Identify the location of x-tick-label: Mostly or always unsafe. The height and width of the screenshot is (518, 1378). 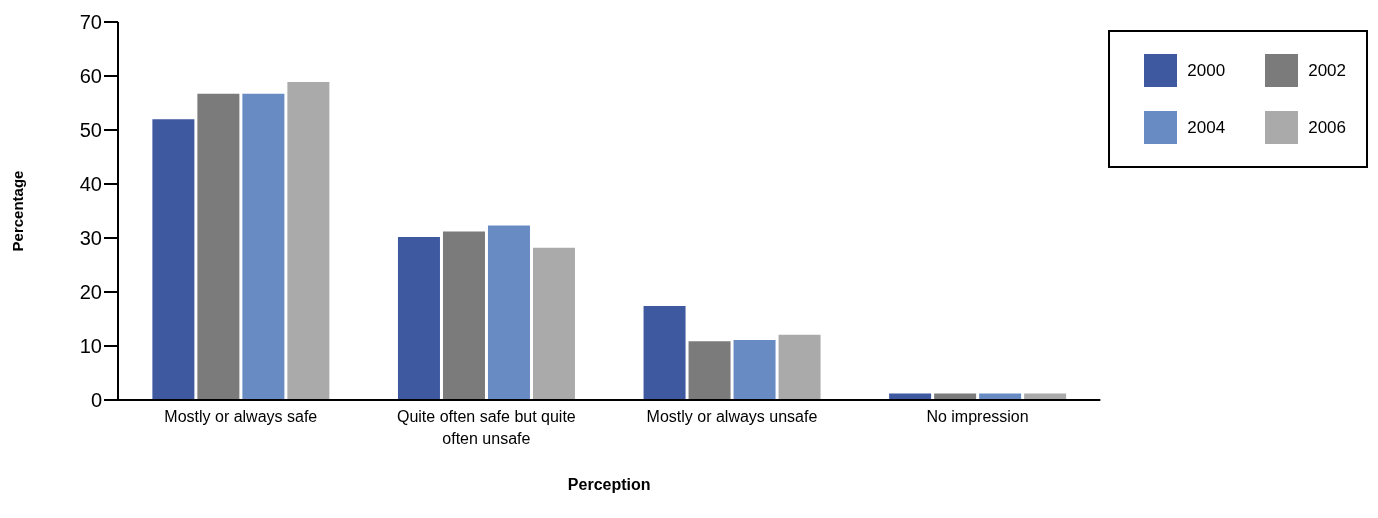
(732, 416).